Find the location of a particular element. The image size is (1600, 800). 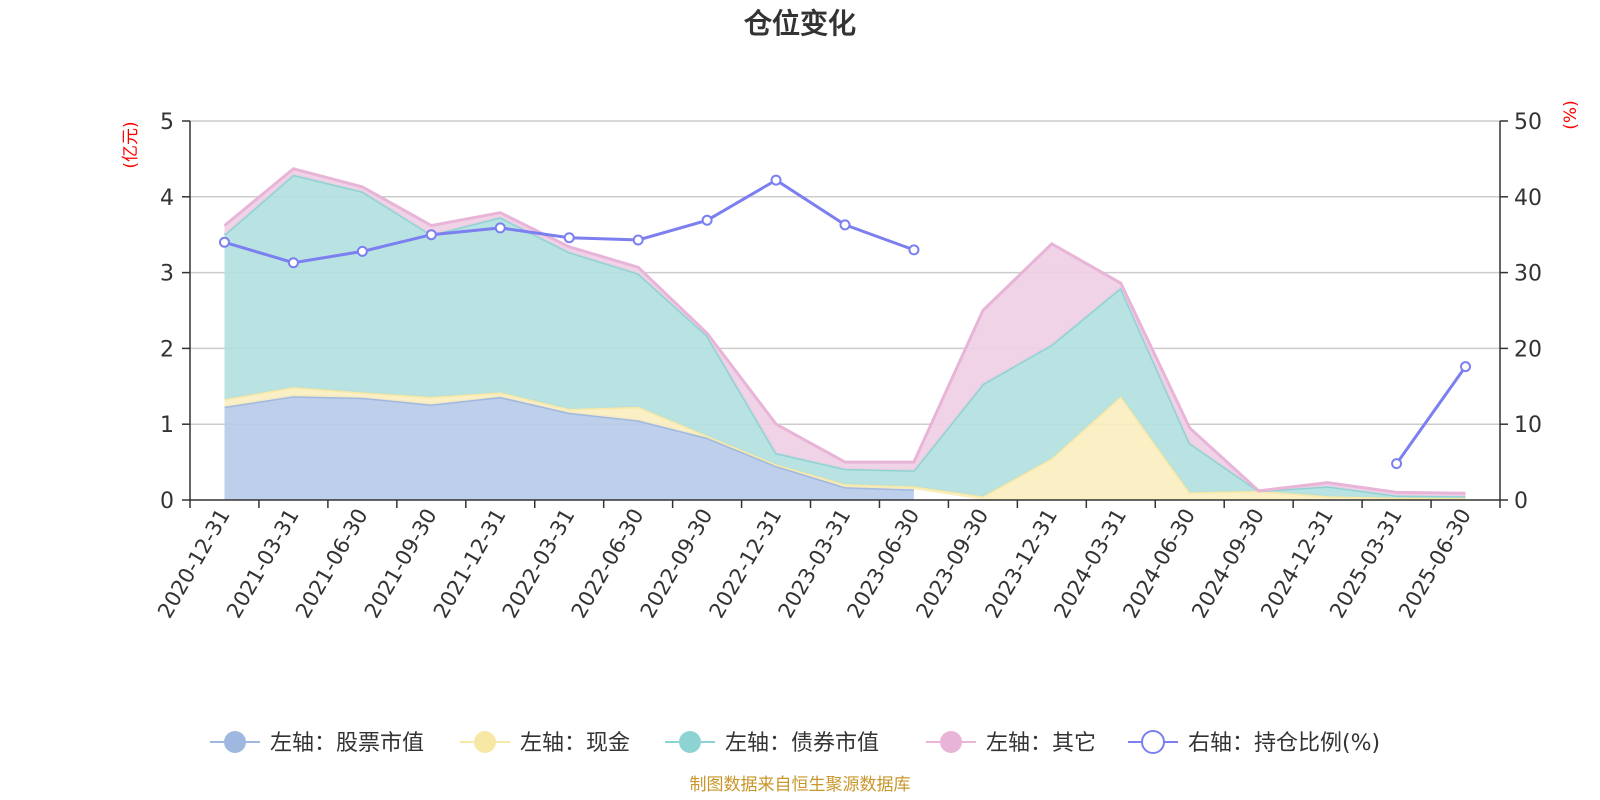

x-tick-label: 2024-09-30 is located at coordinates (1228, 564).